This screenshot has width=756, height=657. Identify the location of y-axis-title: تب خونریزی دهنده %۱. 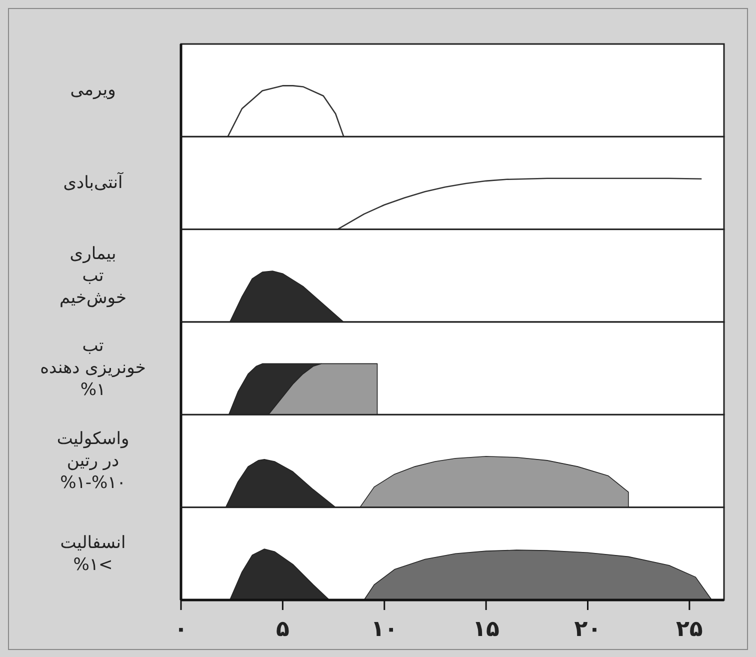
(93, 368).